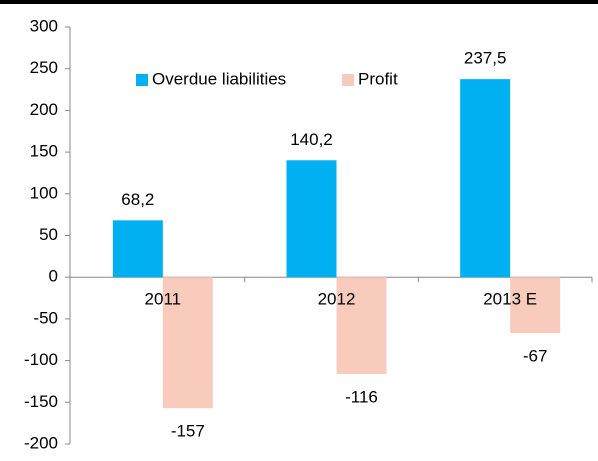 Image resolution: width=598 pixels, height=461 pixels. Describe the element at coordinates (45, 317) in the screenshot. I see `y-tick-label: -50` at that location.